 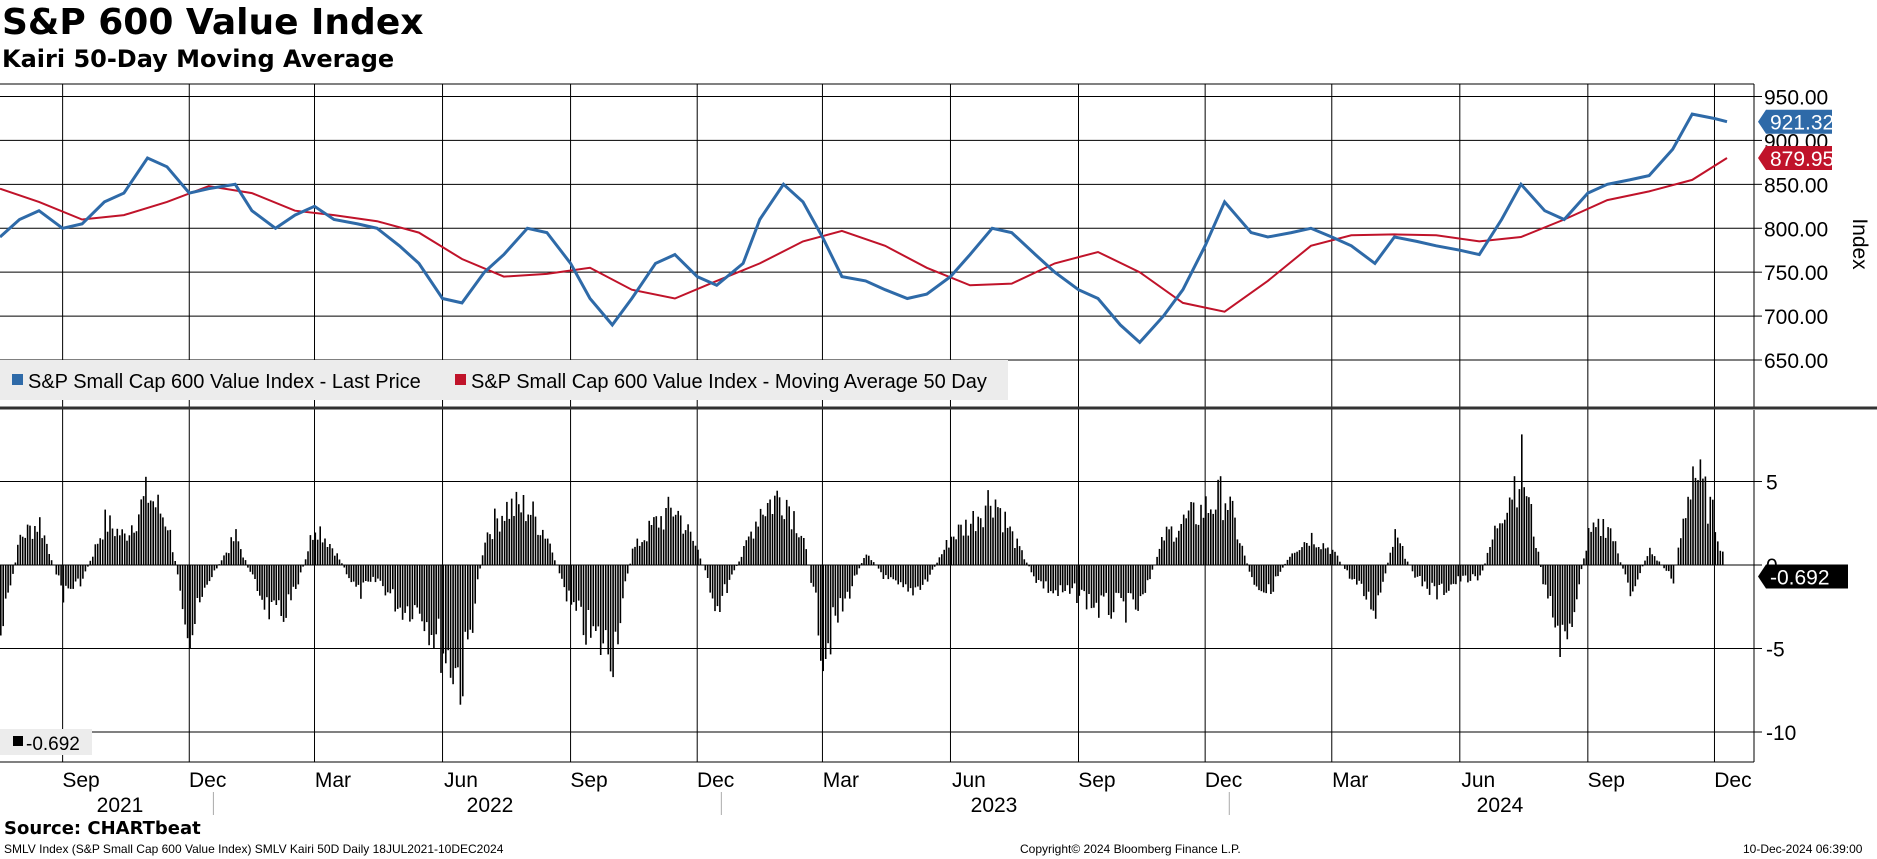 I want to click on ytick-label-top: 750.00, so click(x=1796, y=273).